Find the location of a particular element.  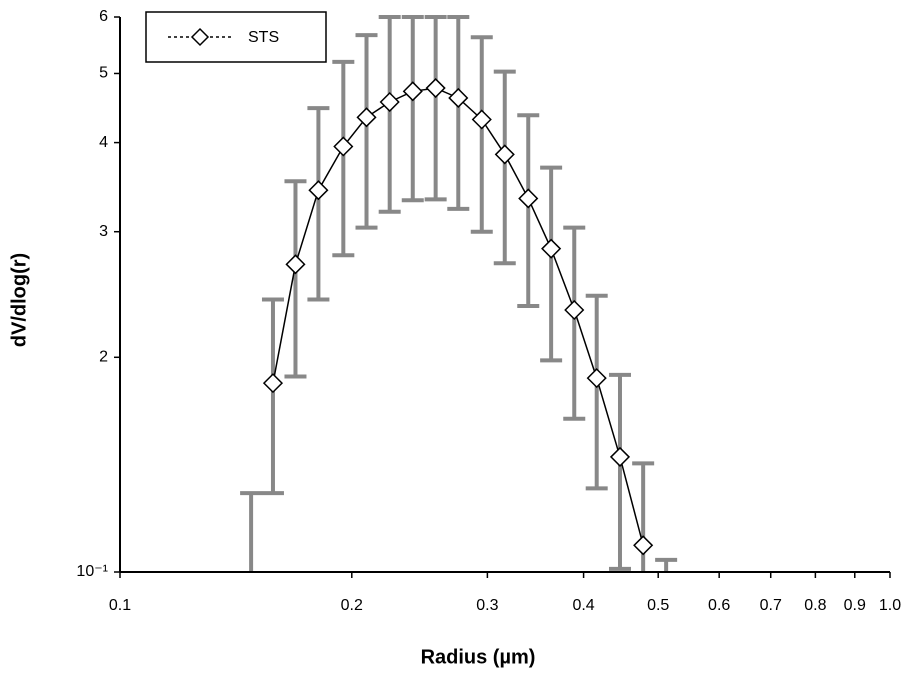

x-tick-label: 0.5 is located at coordinates (658, 605).